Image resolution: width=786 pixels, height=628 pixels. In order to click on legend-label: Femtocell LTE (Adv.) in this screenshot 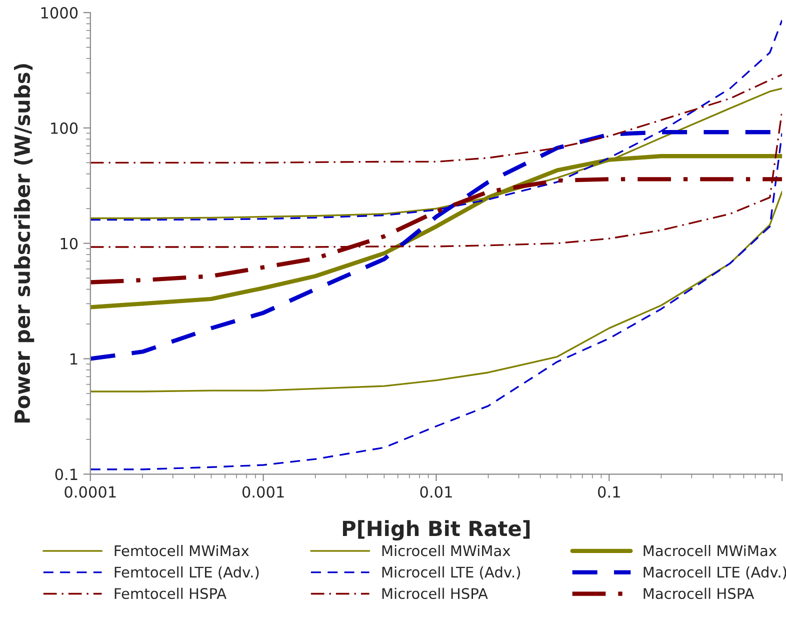, I will do `click(186, 573)`.